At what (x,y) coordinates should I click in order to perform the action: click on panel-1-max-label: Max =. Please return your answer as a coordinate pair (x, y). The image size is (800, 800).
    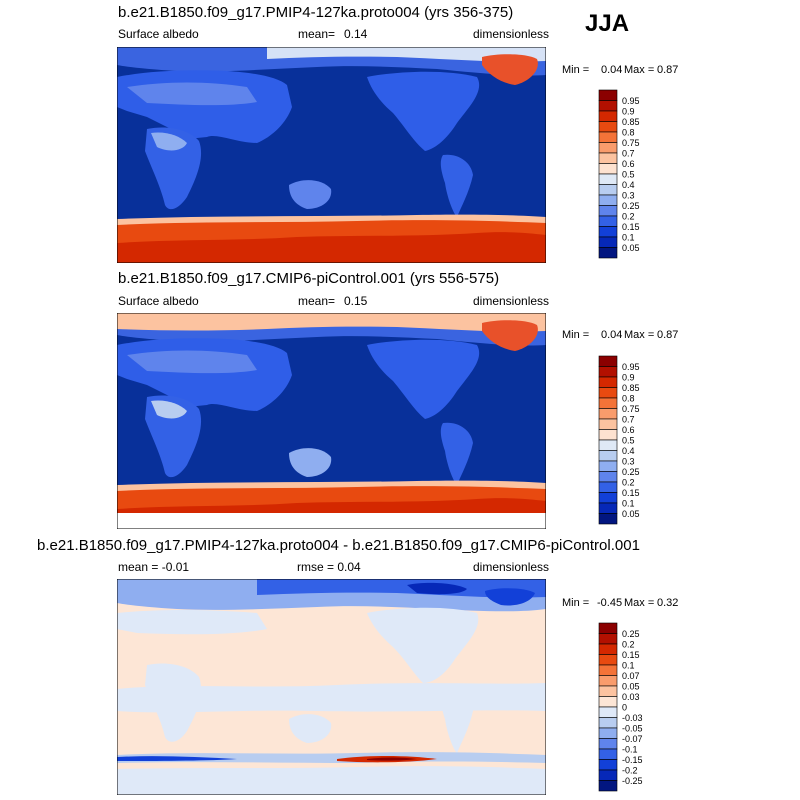
    Looking at the image, I should click on (639, 70).